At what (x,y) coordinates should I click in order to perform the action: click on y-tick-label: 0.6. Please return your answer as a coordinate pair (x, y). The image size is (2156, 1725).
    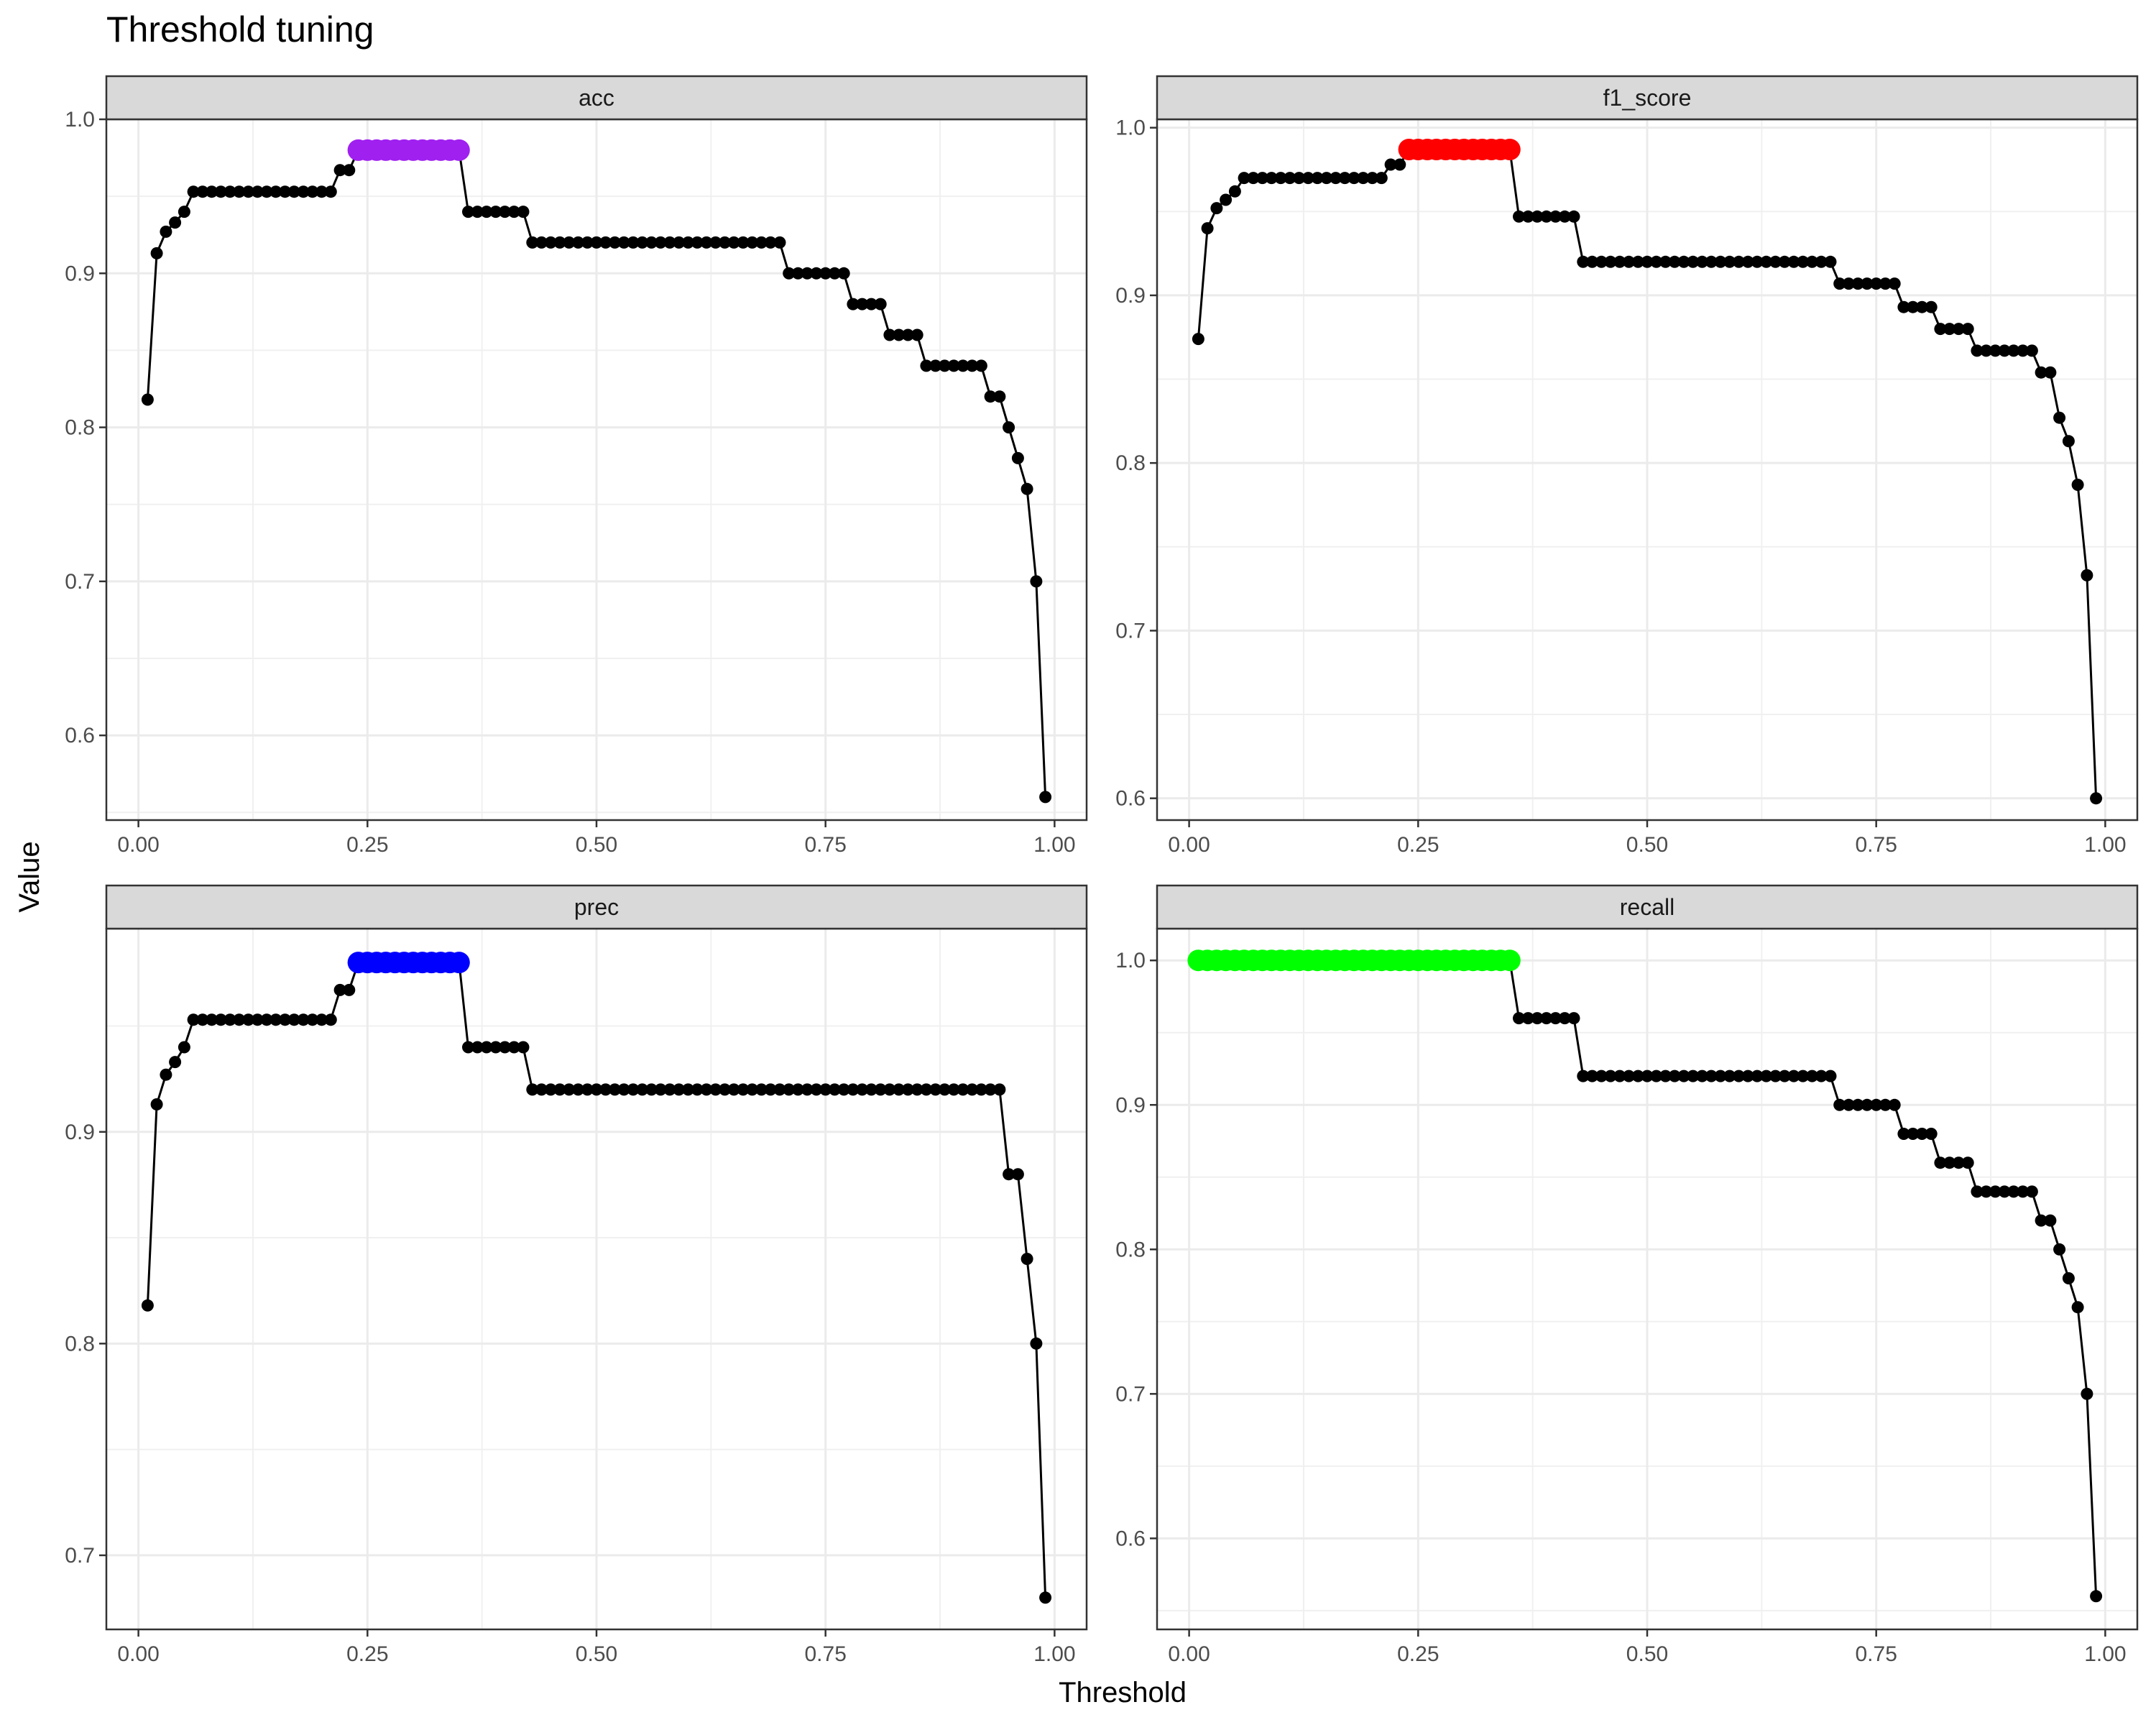
    Looking at the image, I should click on (80, 736).